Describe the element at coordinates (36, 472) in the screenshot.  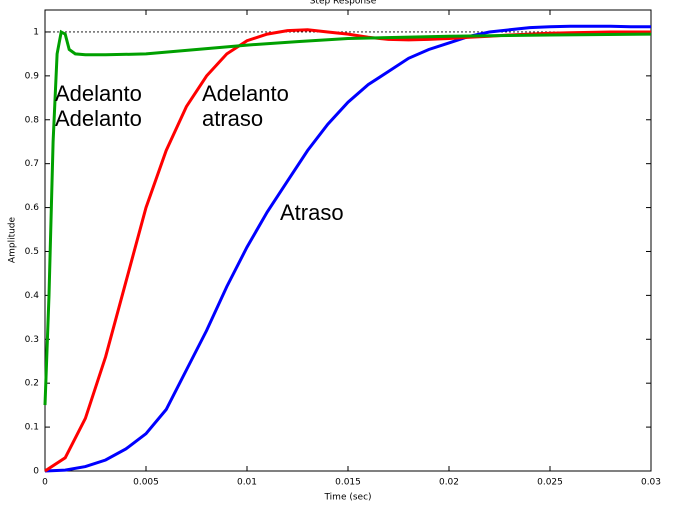
I see `y-tick-label: 0` at that location.